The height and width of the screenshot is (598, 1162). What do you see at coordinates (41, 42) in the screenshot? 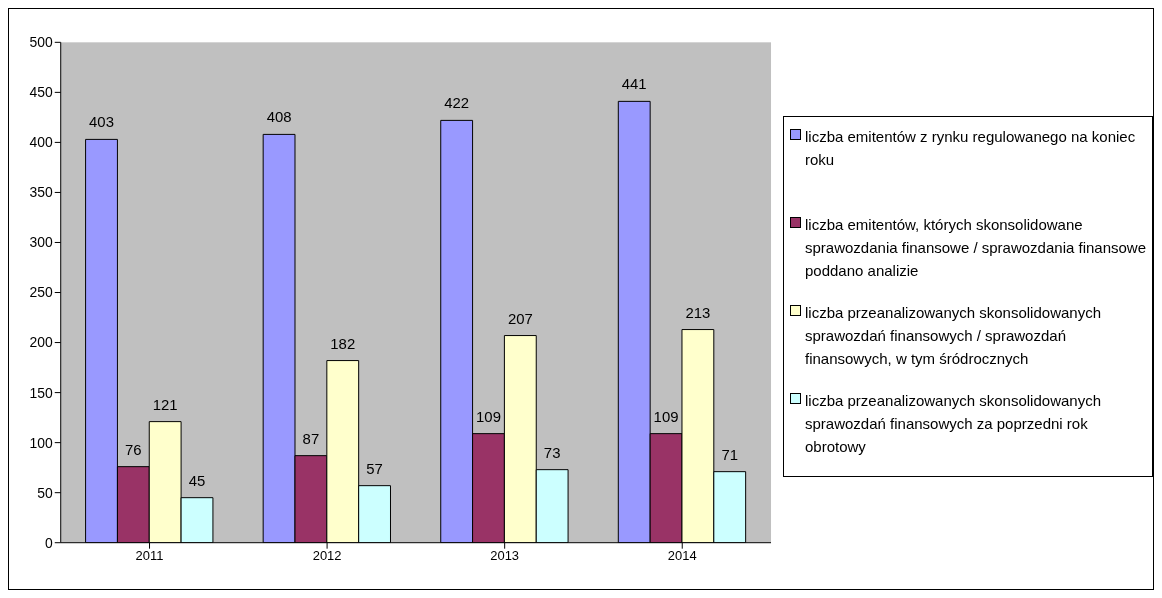
I see `y-tick-label: 500` at bounding box center [41, 42].